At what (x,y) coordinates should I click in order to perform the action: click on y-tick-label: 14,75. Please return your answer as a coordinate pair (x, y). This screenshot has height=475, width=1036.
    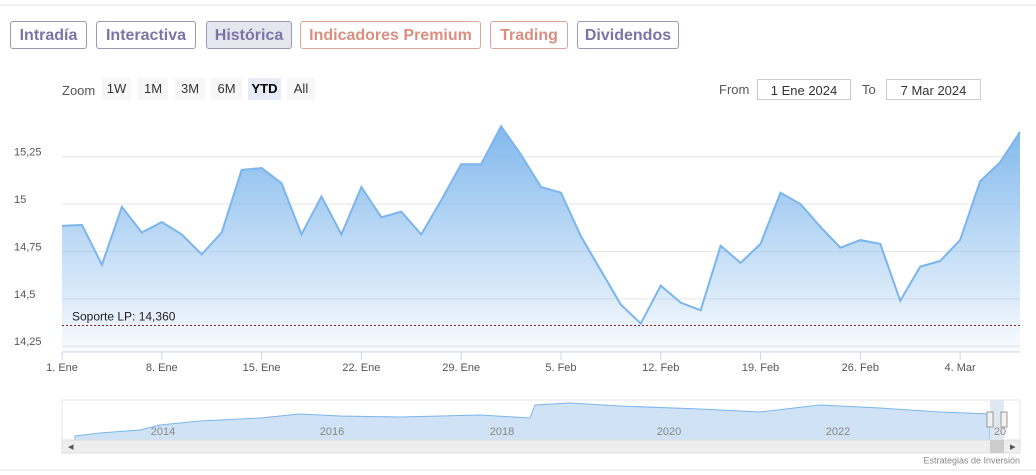
    Looking at the image, I should click on (28, 247).